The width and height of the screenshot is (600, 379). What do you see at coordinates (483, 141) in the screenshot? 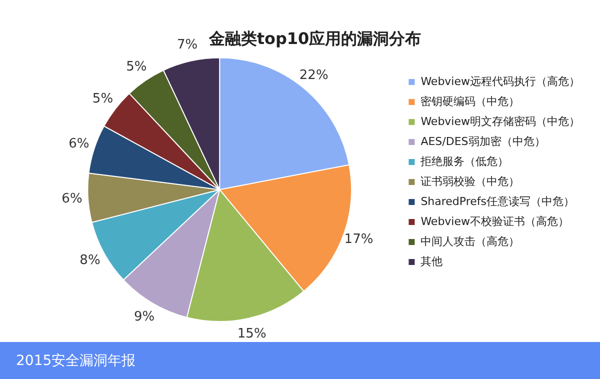
I see `legend-label: AES/DES弱加密（中危）` at bounding box center [483, 141].